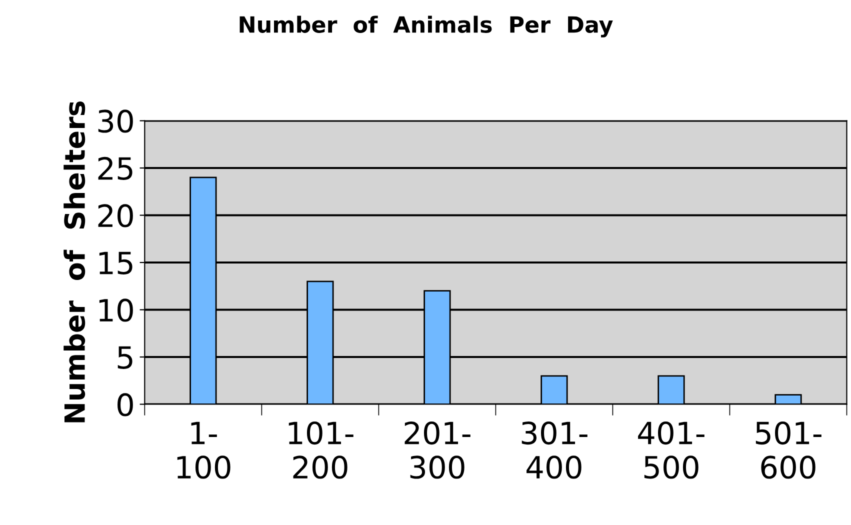 The height and width of the screenshot is (525, 851). I want to click on y-tick-label: 10, so click(116, 310).